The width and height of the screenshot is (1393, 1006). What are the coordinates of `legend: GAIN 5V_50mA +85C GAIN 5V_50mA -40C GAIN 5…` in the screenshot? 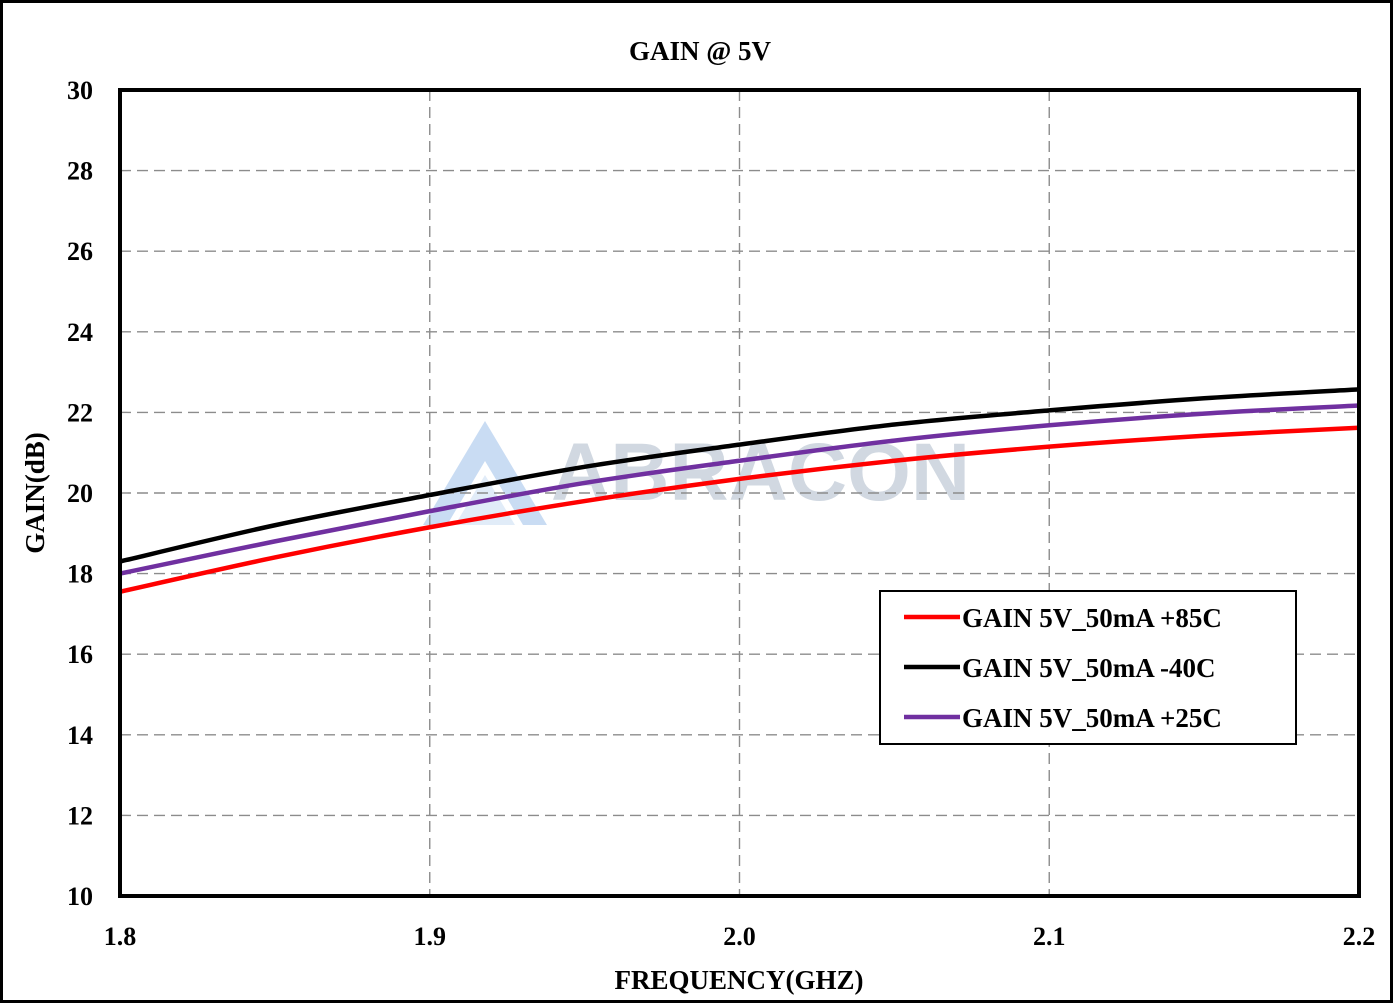 It's located at (1088, 667).